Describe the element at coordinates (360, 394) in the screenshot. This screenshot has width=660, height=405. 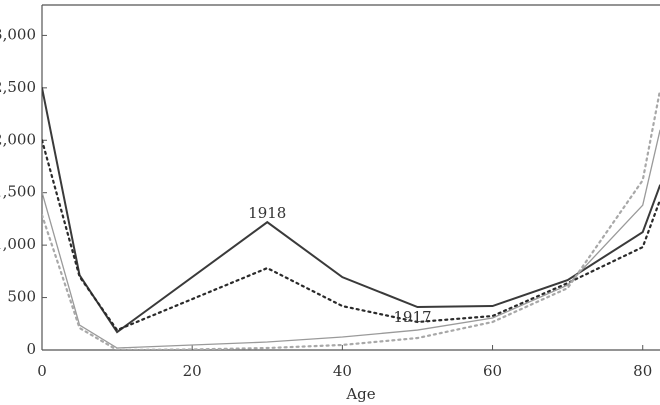
I see `x-axis-label: Age` at that location.